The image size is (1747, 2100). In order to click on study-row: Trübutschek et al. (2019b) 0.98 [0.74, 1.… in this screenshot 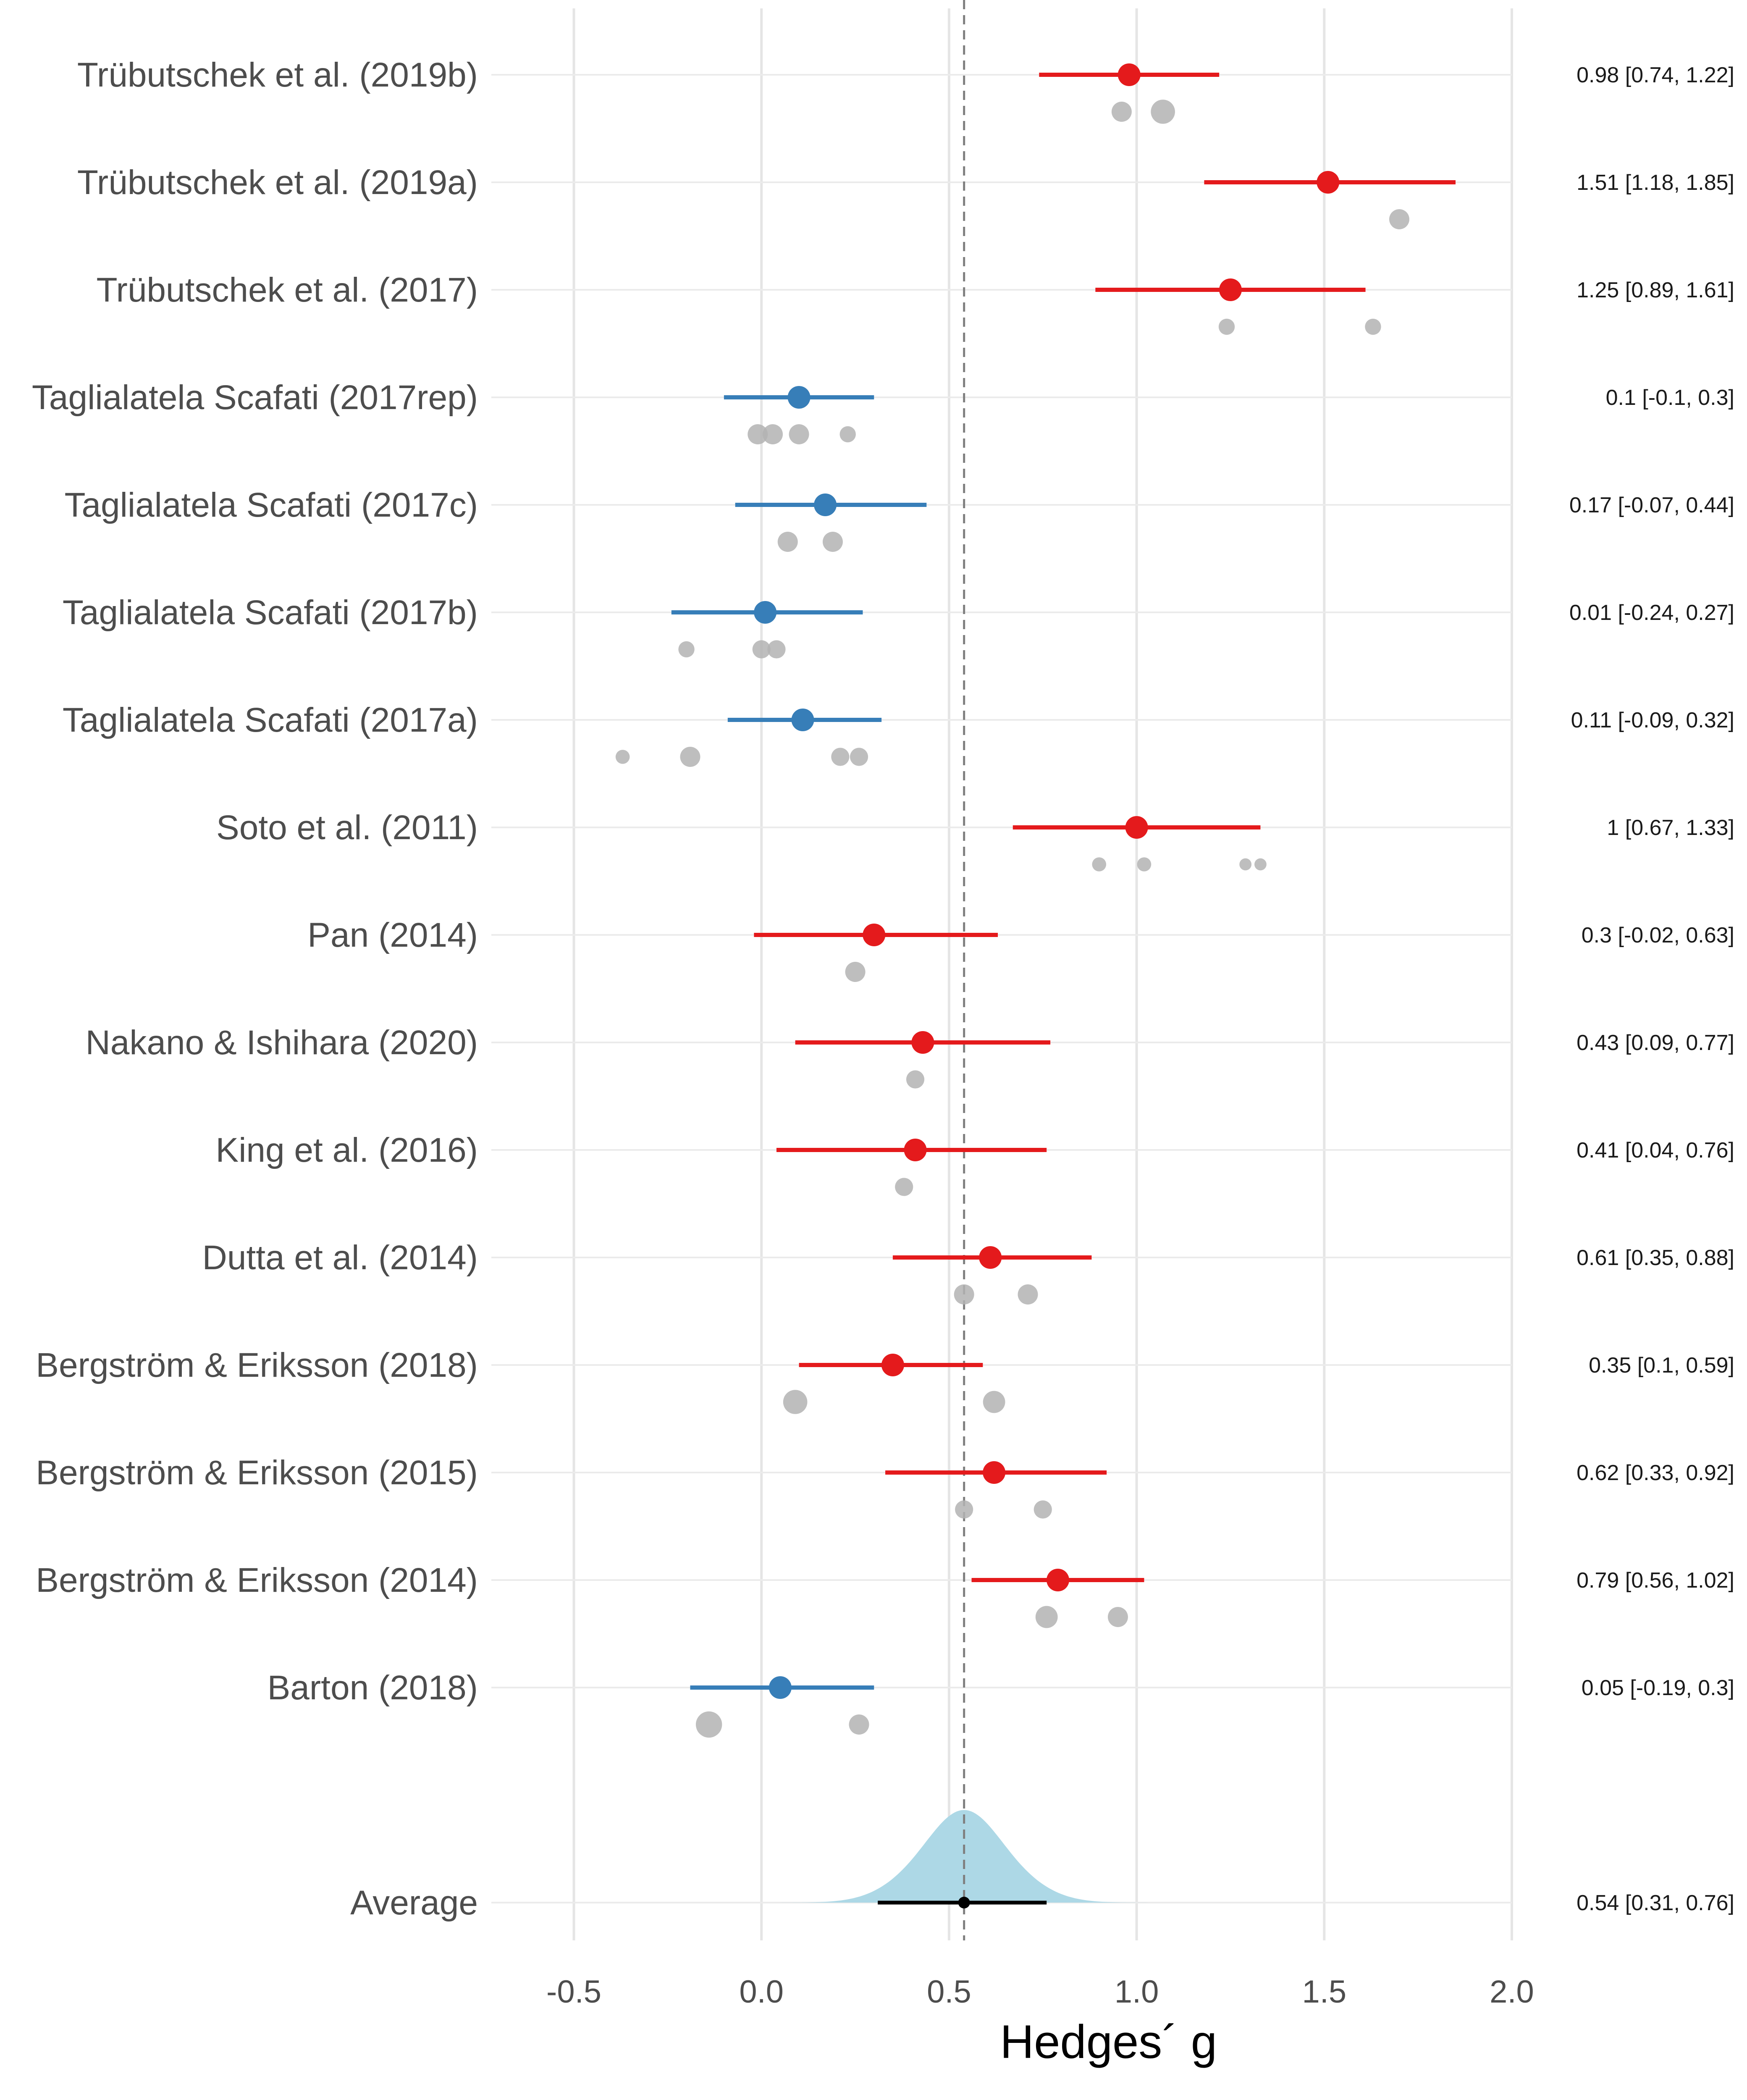, I will do `click(905, 90)`.